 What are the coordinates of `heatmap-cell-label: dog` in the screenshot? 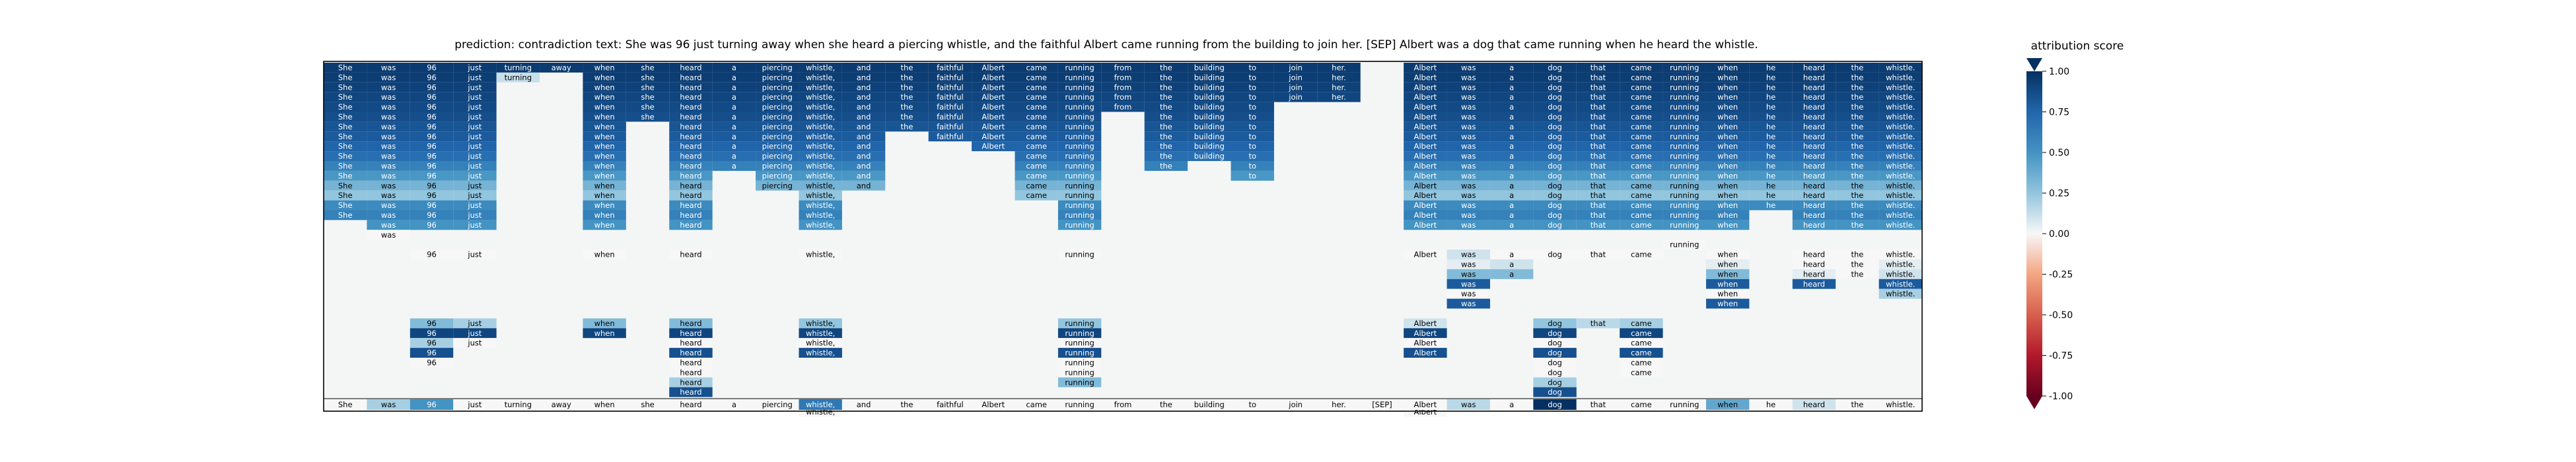 It's located at (1555, 77).